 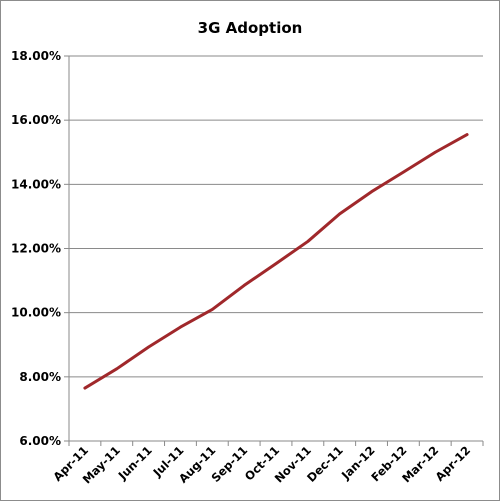 I want to click on y-tick-label: 6.00%, so click(x=40, y=441).